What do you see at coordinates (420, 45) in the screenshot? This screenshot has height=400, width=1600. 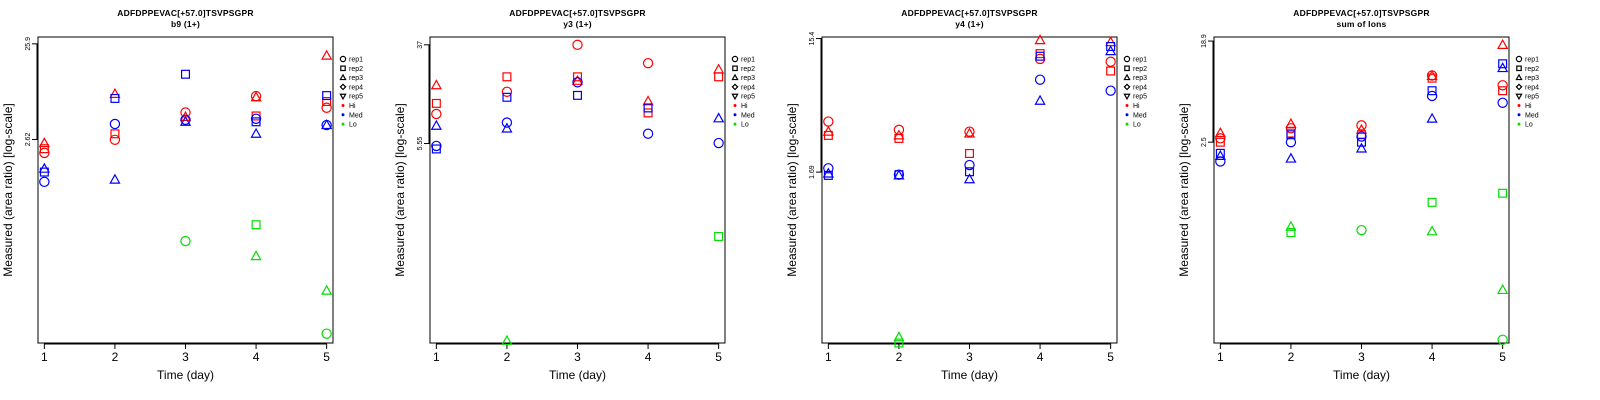 I see `y-tick-label: 37` at bounding box center [420, 45].